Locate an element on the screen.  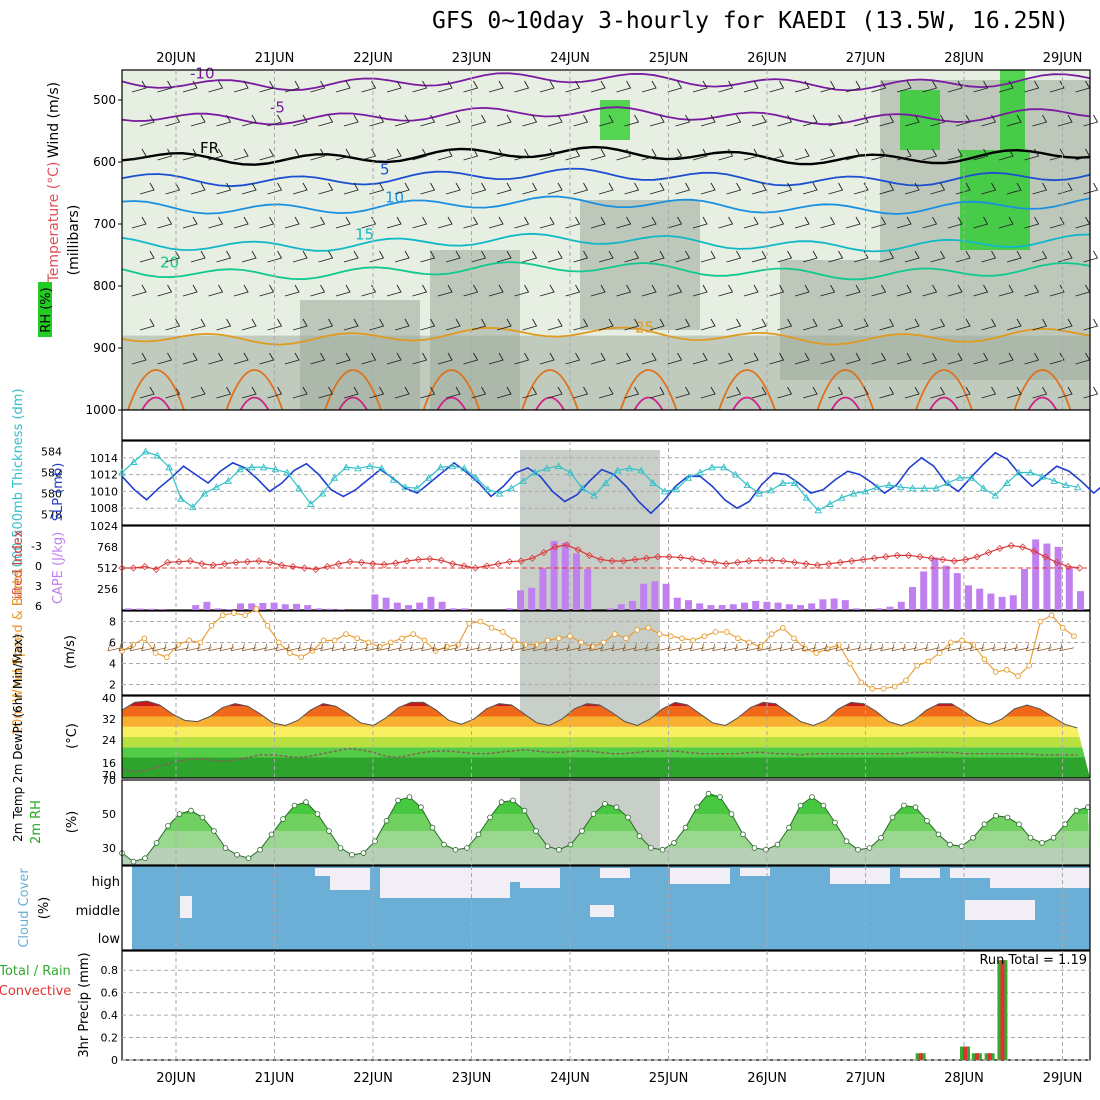
wind-ylabel: 10m Wind Speed & Barbs is located at coordinates (18, 652).